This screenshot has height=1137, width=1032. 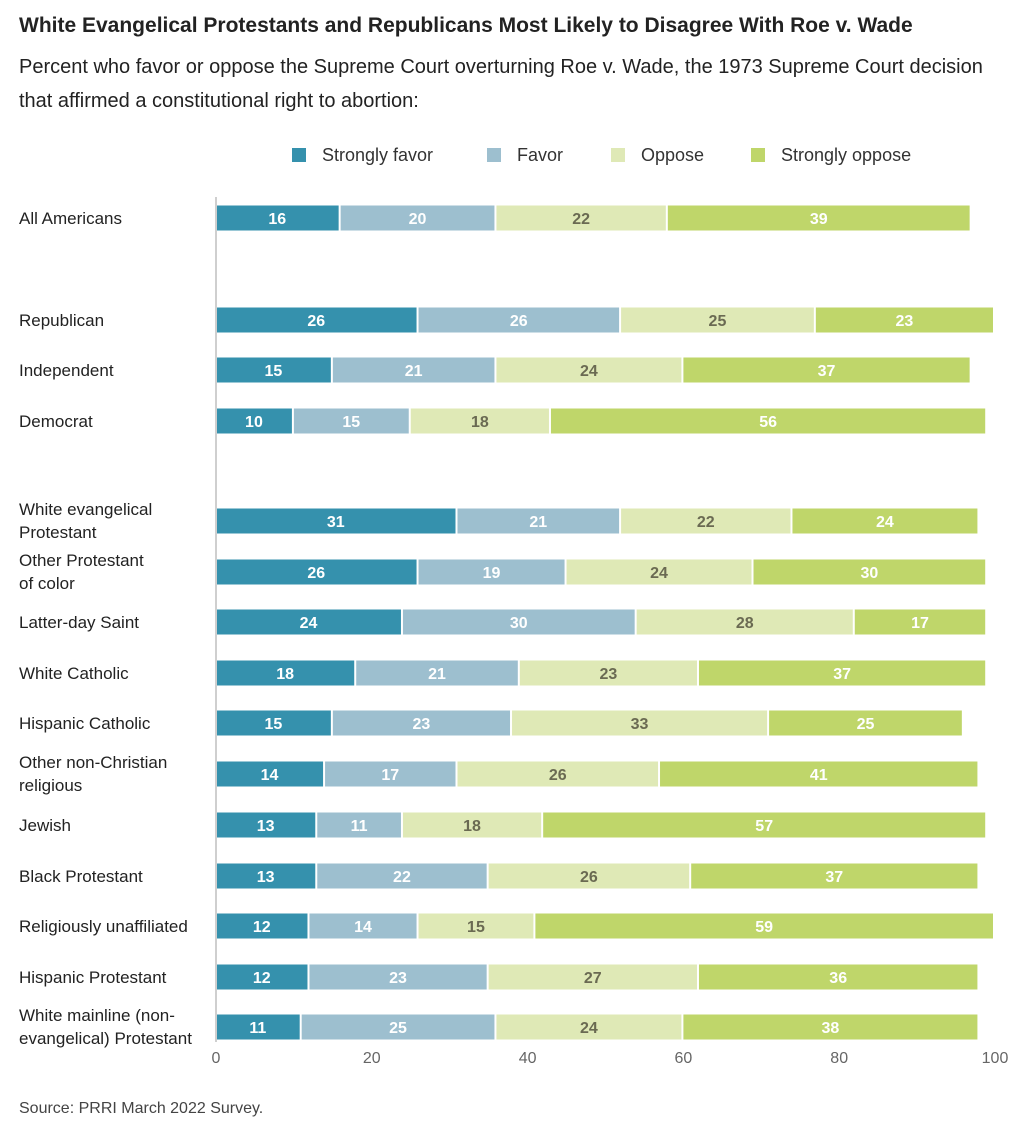 I want to click on legend-swatch-strongly-oppose, so click(x=758, y=155).